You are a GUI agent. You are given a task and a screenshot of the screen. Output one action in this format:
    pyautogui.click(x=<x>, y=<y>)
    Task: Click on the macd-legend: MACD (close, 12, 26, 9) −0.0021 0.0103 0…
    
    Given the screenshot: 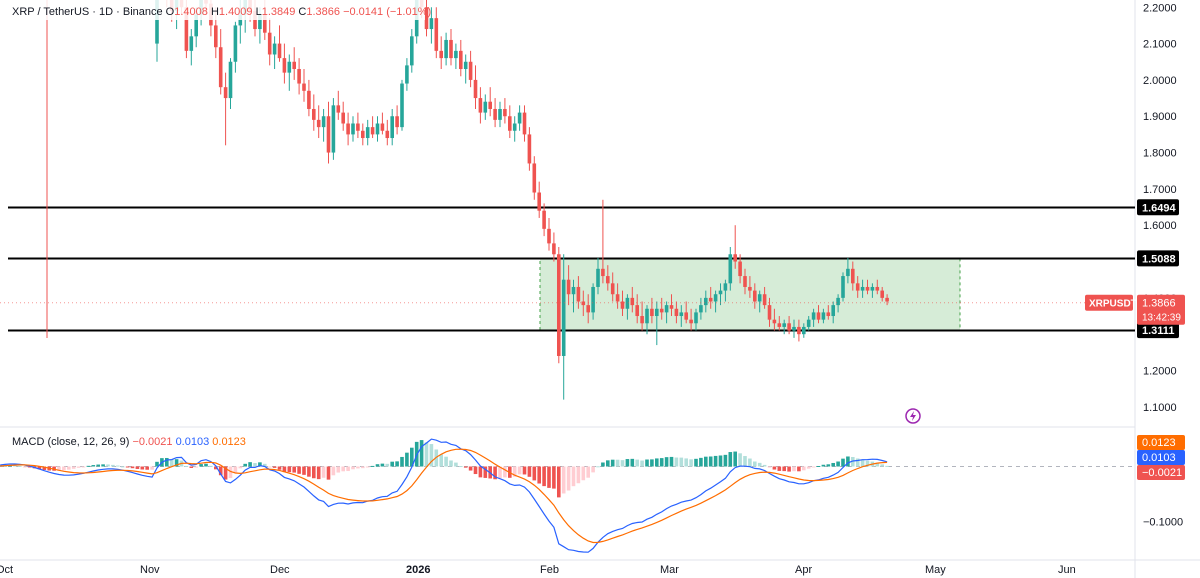 What is the action you would take?
    pyautogui.click(x=129, y=442)
    